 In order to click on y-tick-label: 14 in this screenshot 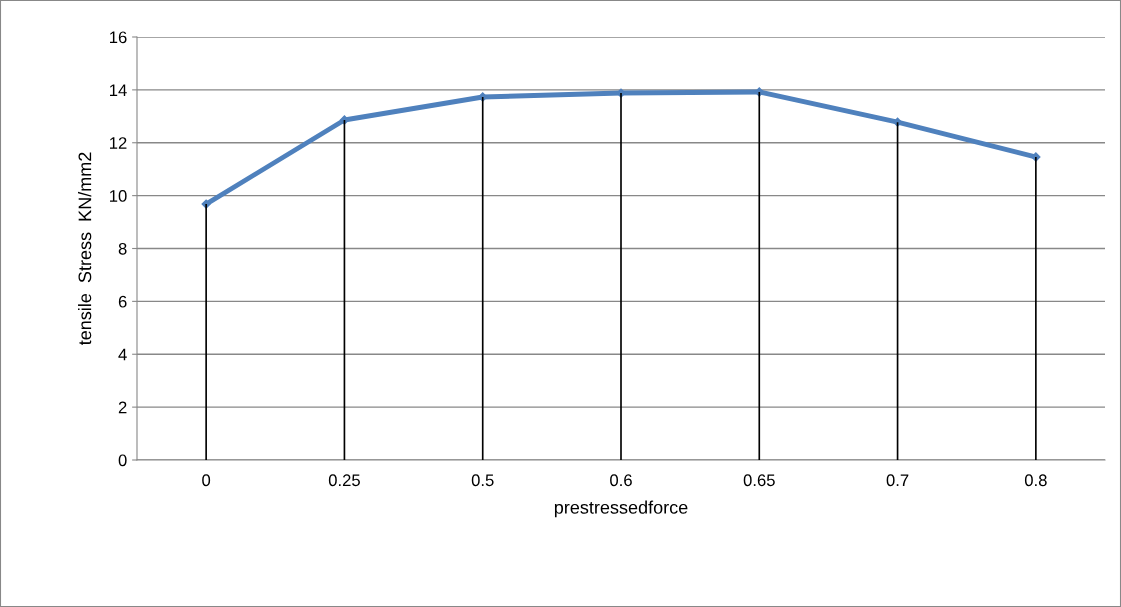, I will do `click(118, 90)`.